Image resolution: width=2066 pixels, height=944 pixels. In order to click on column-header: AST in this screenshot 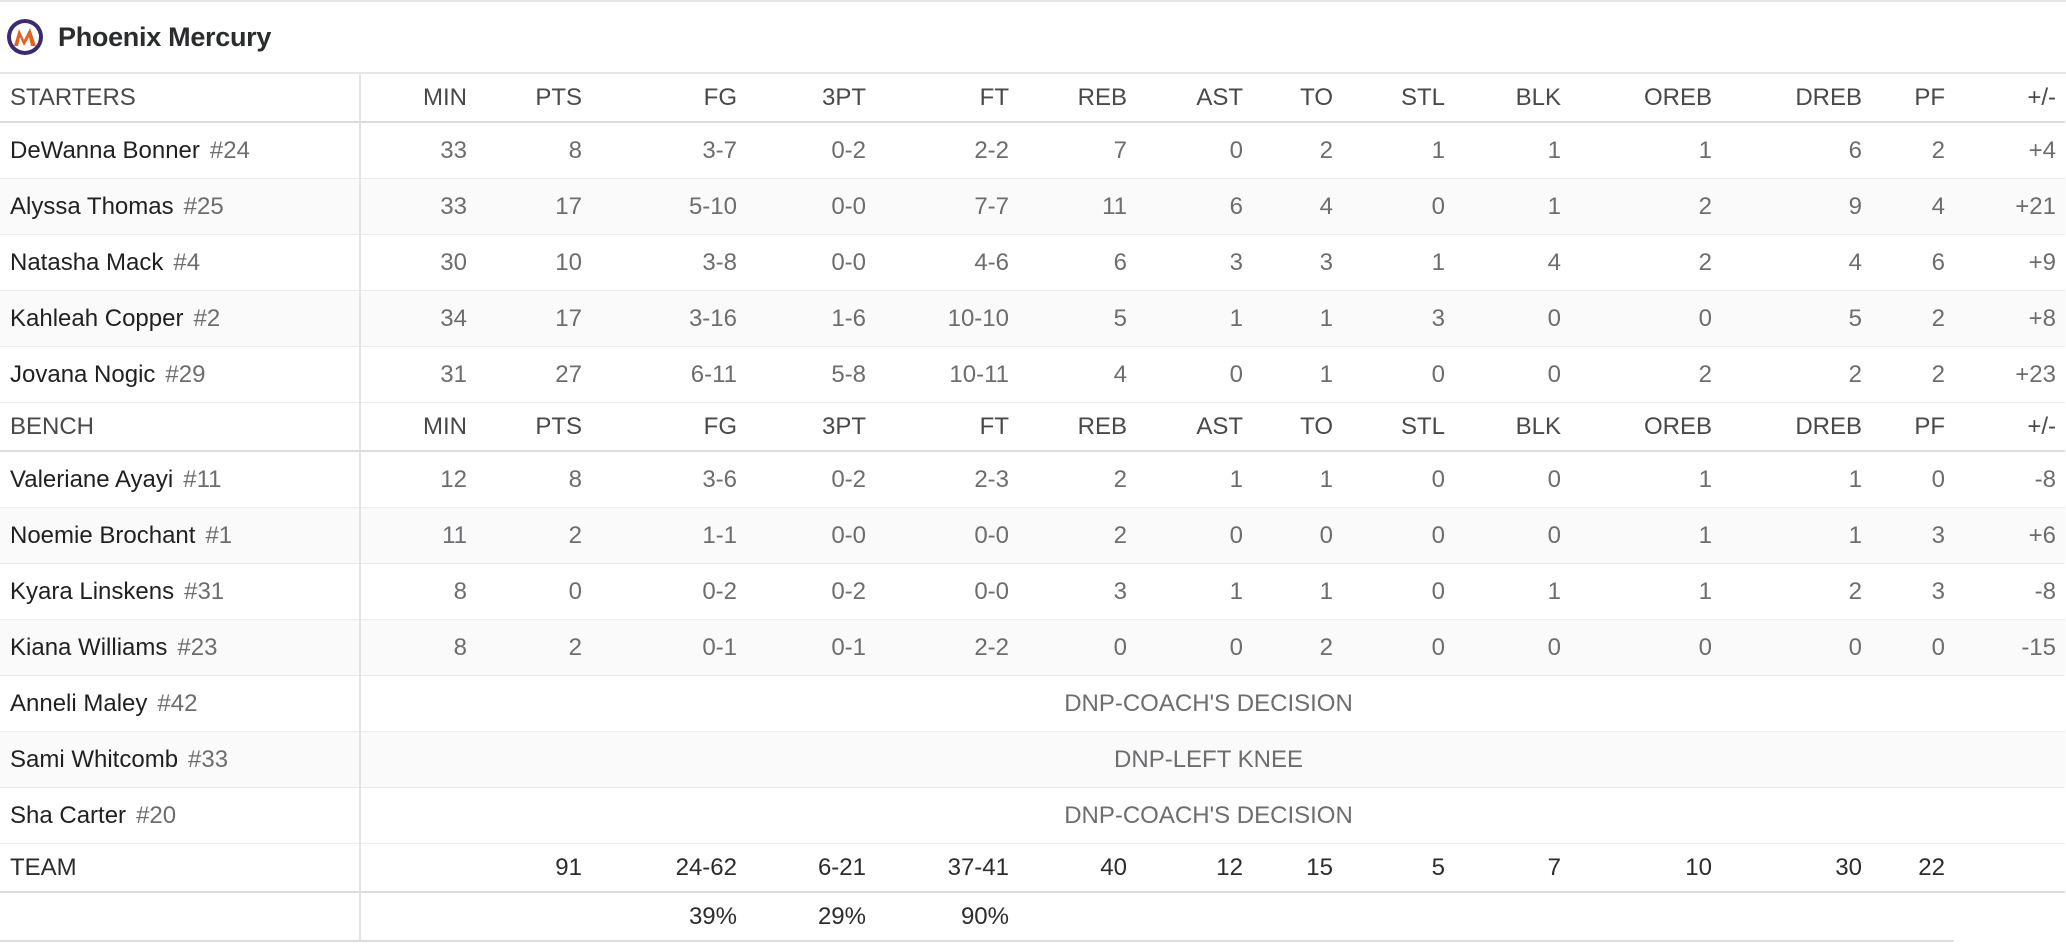, I will do `click(1194, 427)`.